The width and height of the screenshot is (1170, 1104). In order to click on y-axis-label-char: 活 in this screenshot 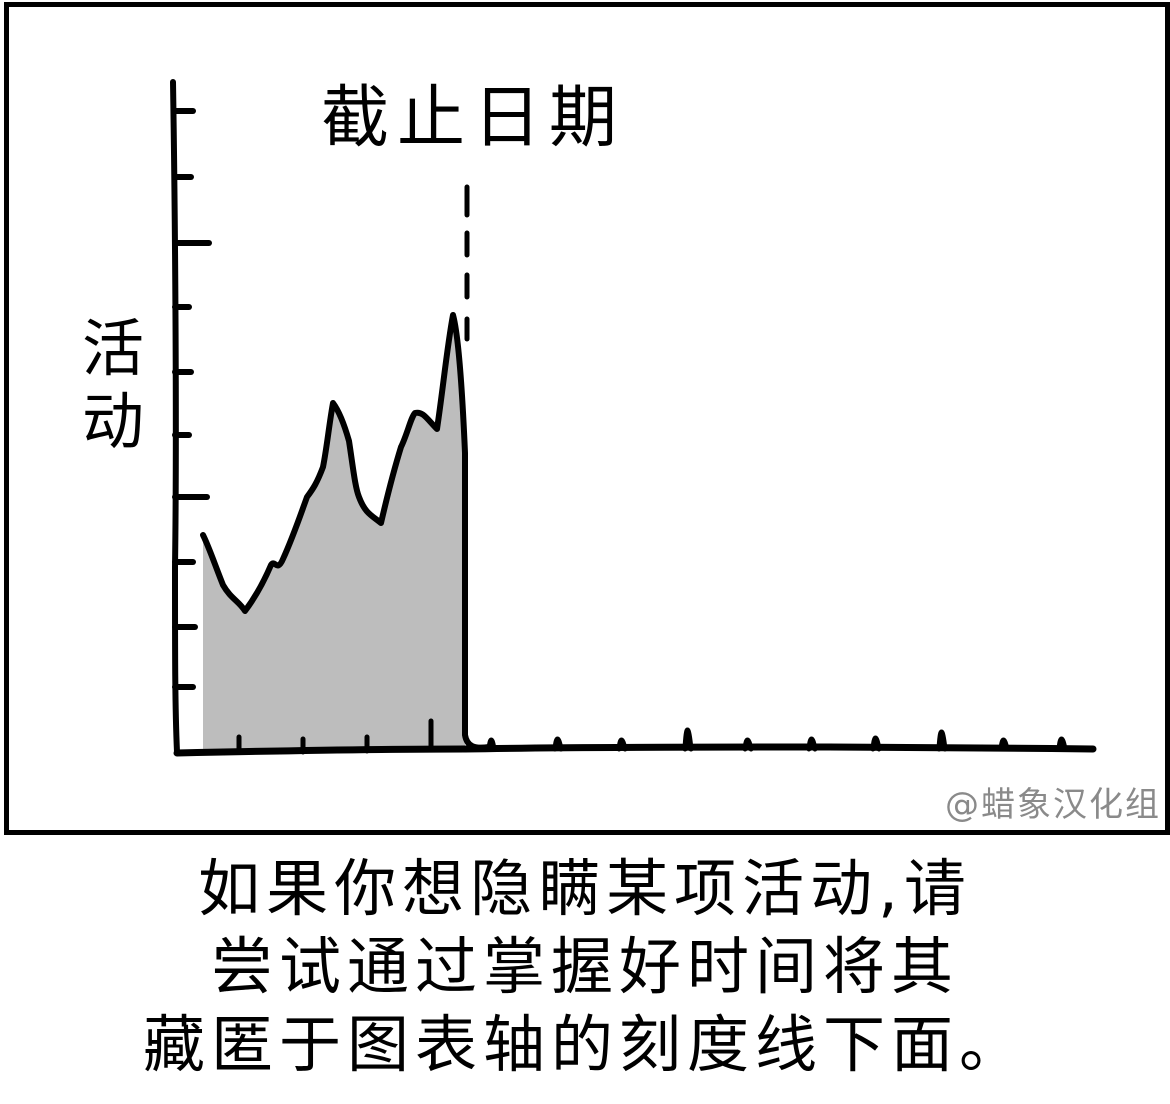, I will do `click(112, 348)`.